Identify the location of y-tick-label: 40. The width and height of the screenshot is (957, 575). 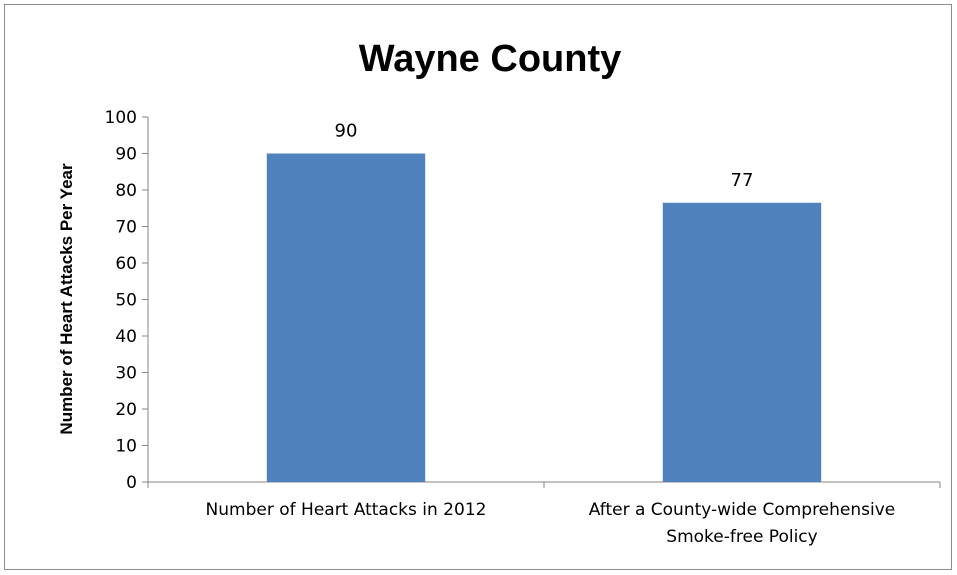
(126, 337).